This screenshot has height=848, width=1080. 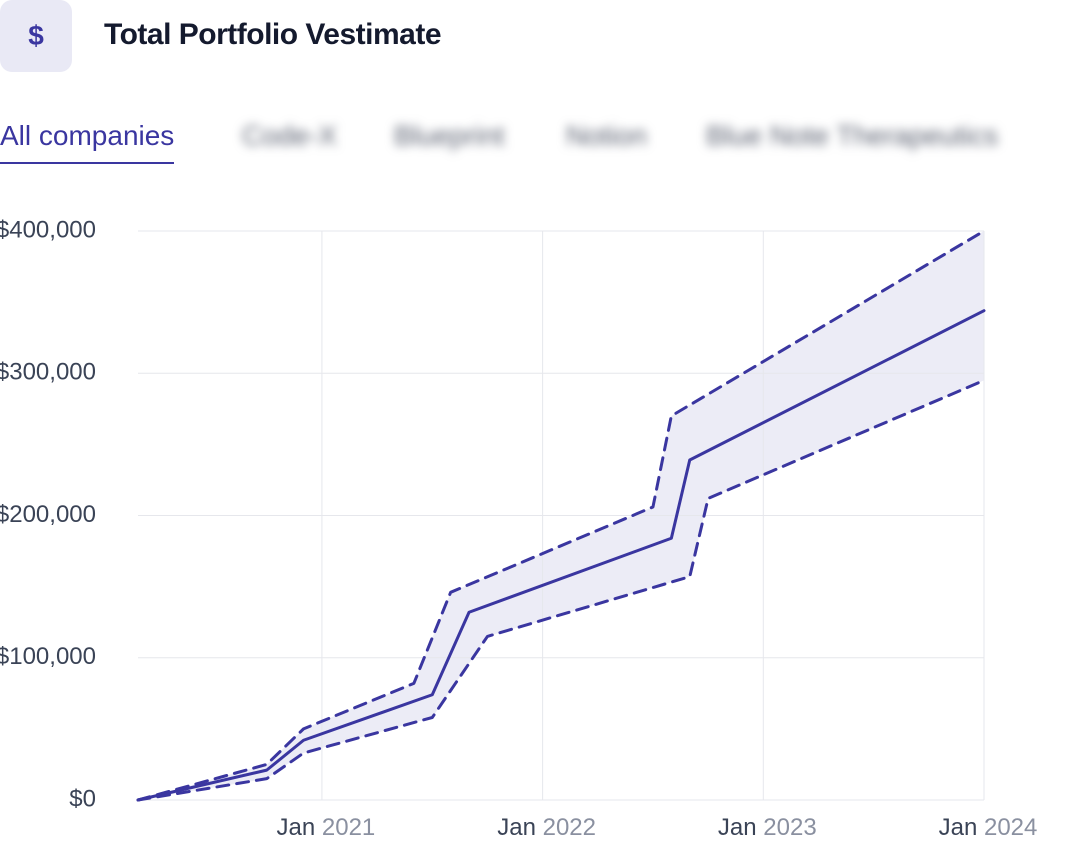 What do you see at coordinates (852, 135) in the screenshot?
I see `tab: Blue Note Therapeutics` at bounding box center [852, 135].